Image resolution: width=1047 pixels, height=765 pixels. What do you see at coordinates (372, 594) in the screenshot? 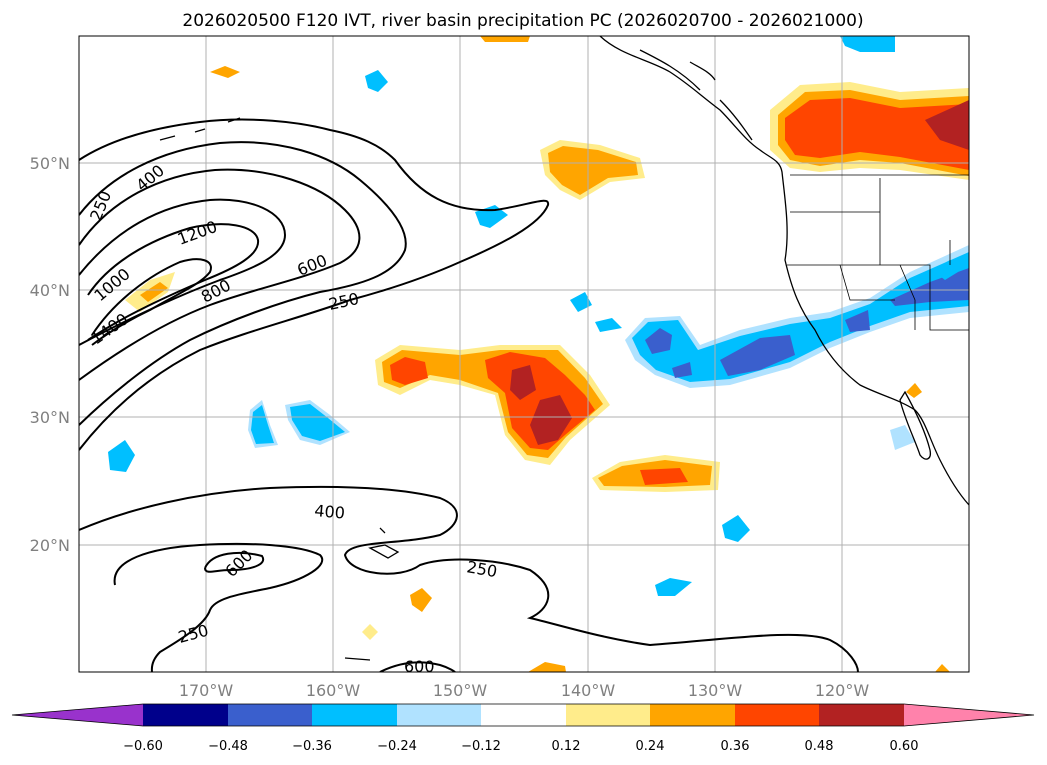
I see `coastline-hawaii` at bounding box center [372, 594].